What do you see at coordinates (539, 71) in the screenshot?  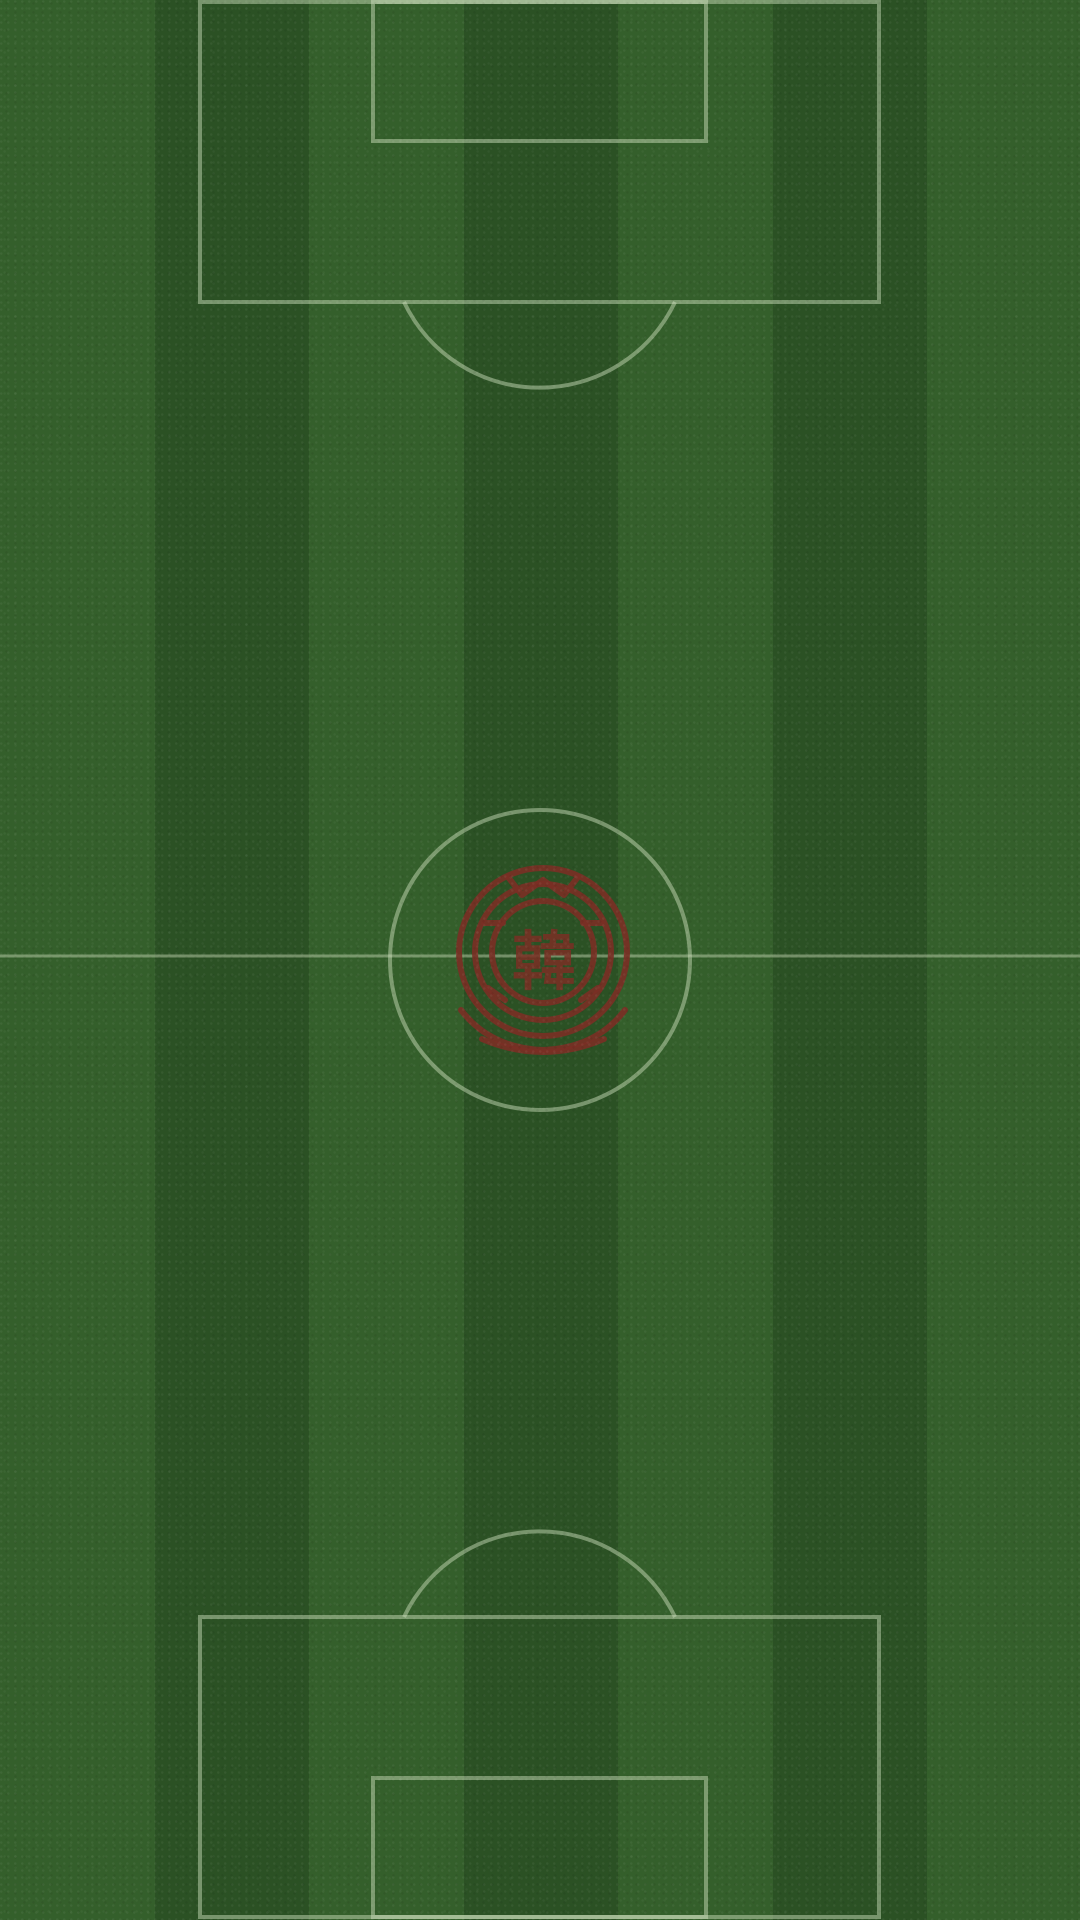 I see `top-goal-box` at bounding box center [539, 71].